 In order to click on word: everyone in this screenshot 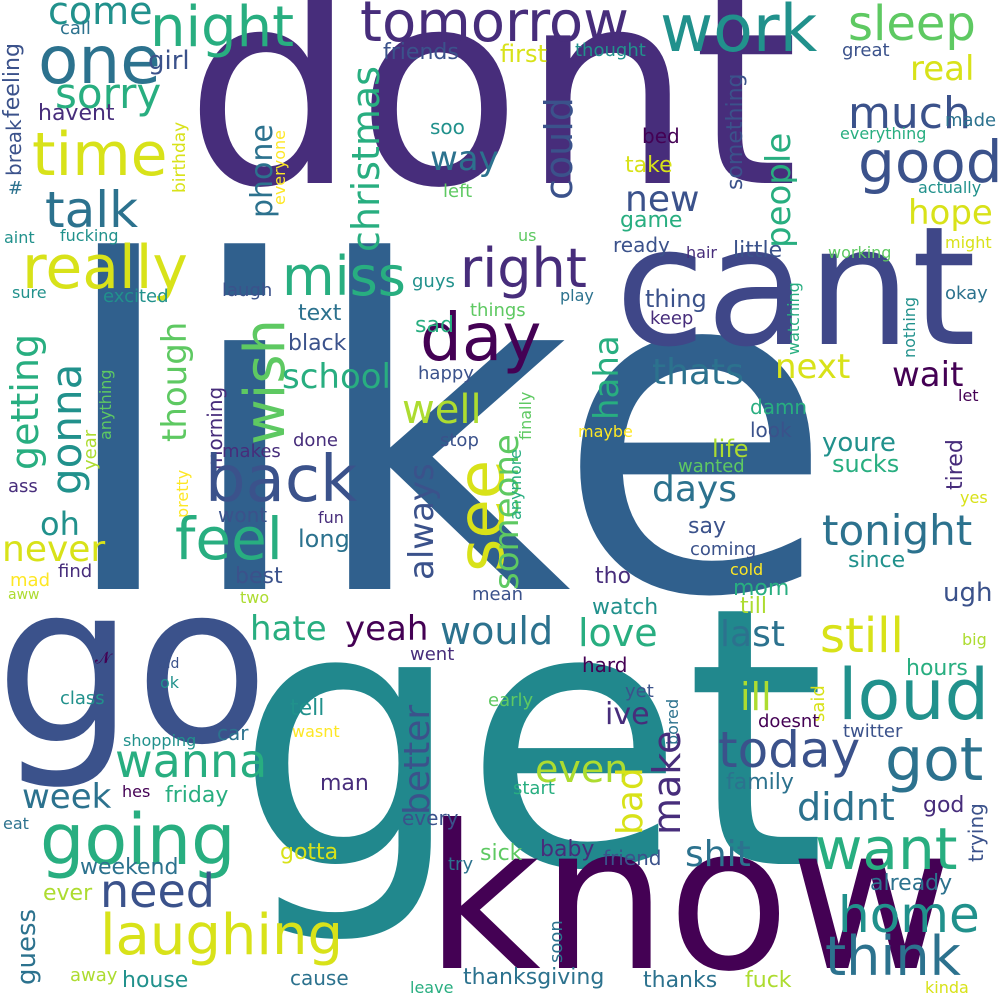, I will do `click(279, 167)`.